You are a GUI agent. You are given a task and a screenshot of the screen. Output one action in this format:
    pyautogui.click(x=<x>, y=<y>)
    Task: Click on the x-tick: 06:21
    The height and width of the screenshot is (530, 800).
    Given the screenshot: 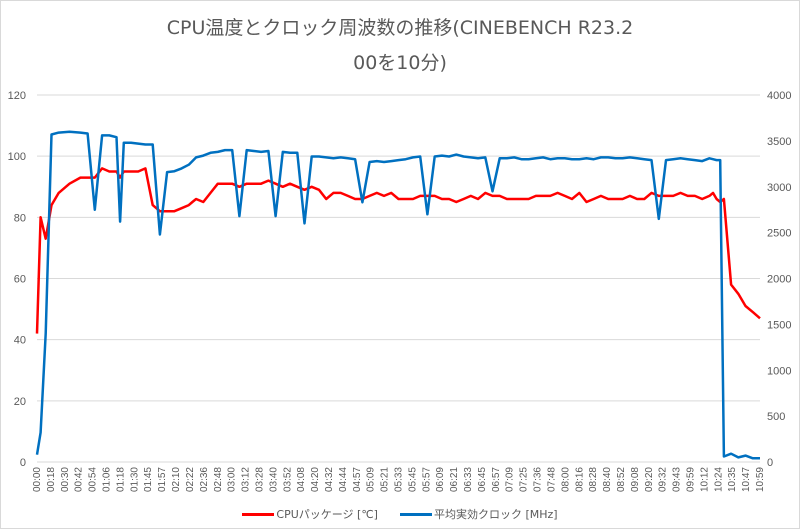 What is the action you would take?
    pyautogui.click(x=454, y=479)
    